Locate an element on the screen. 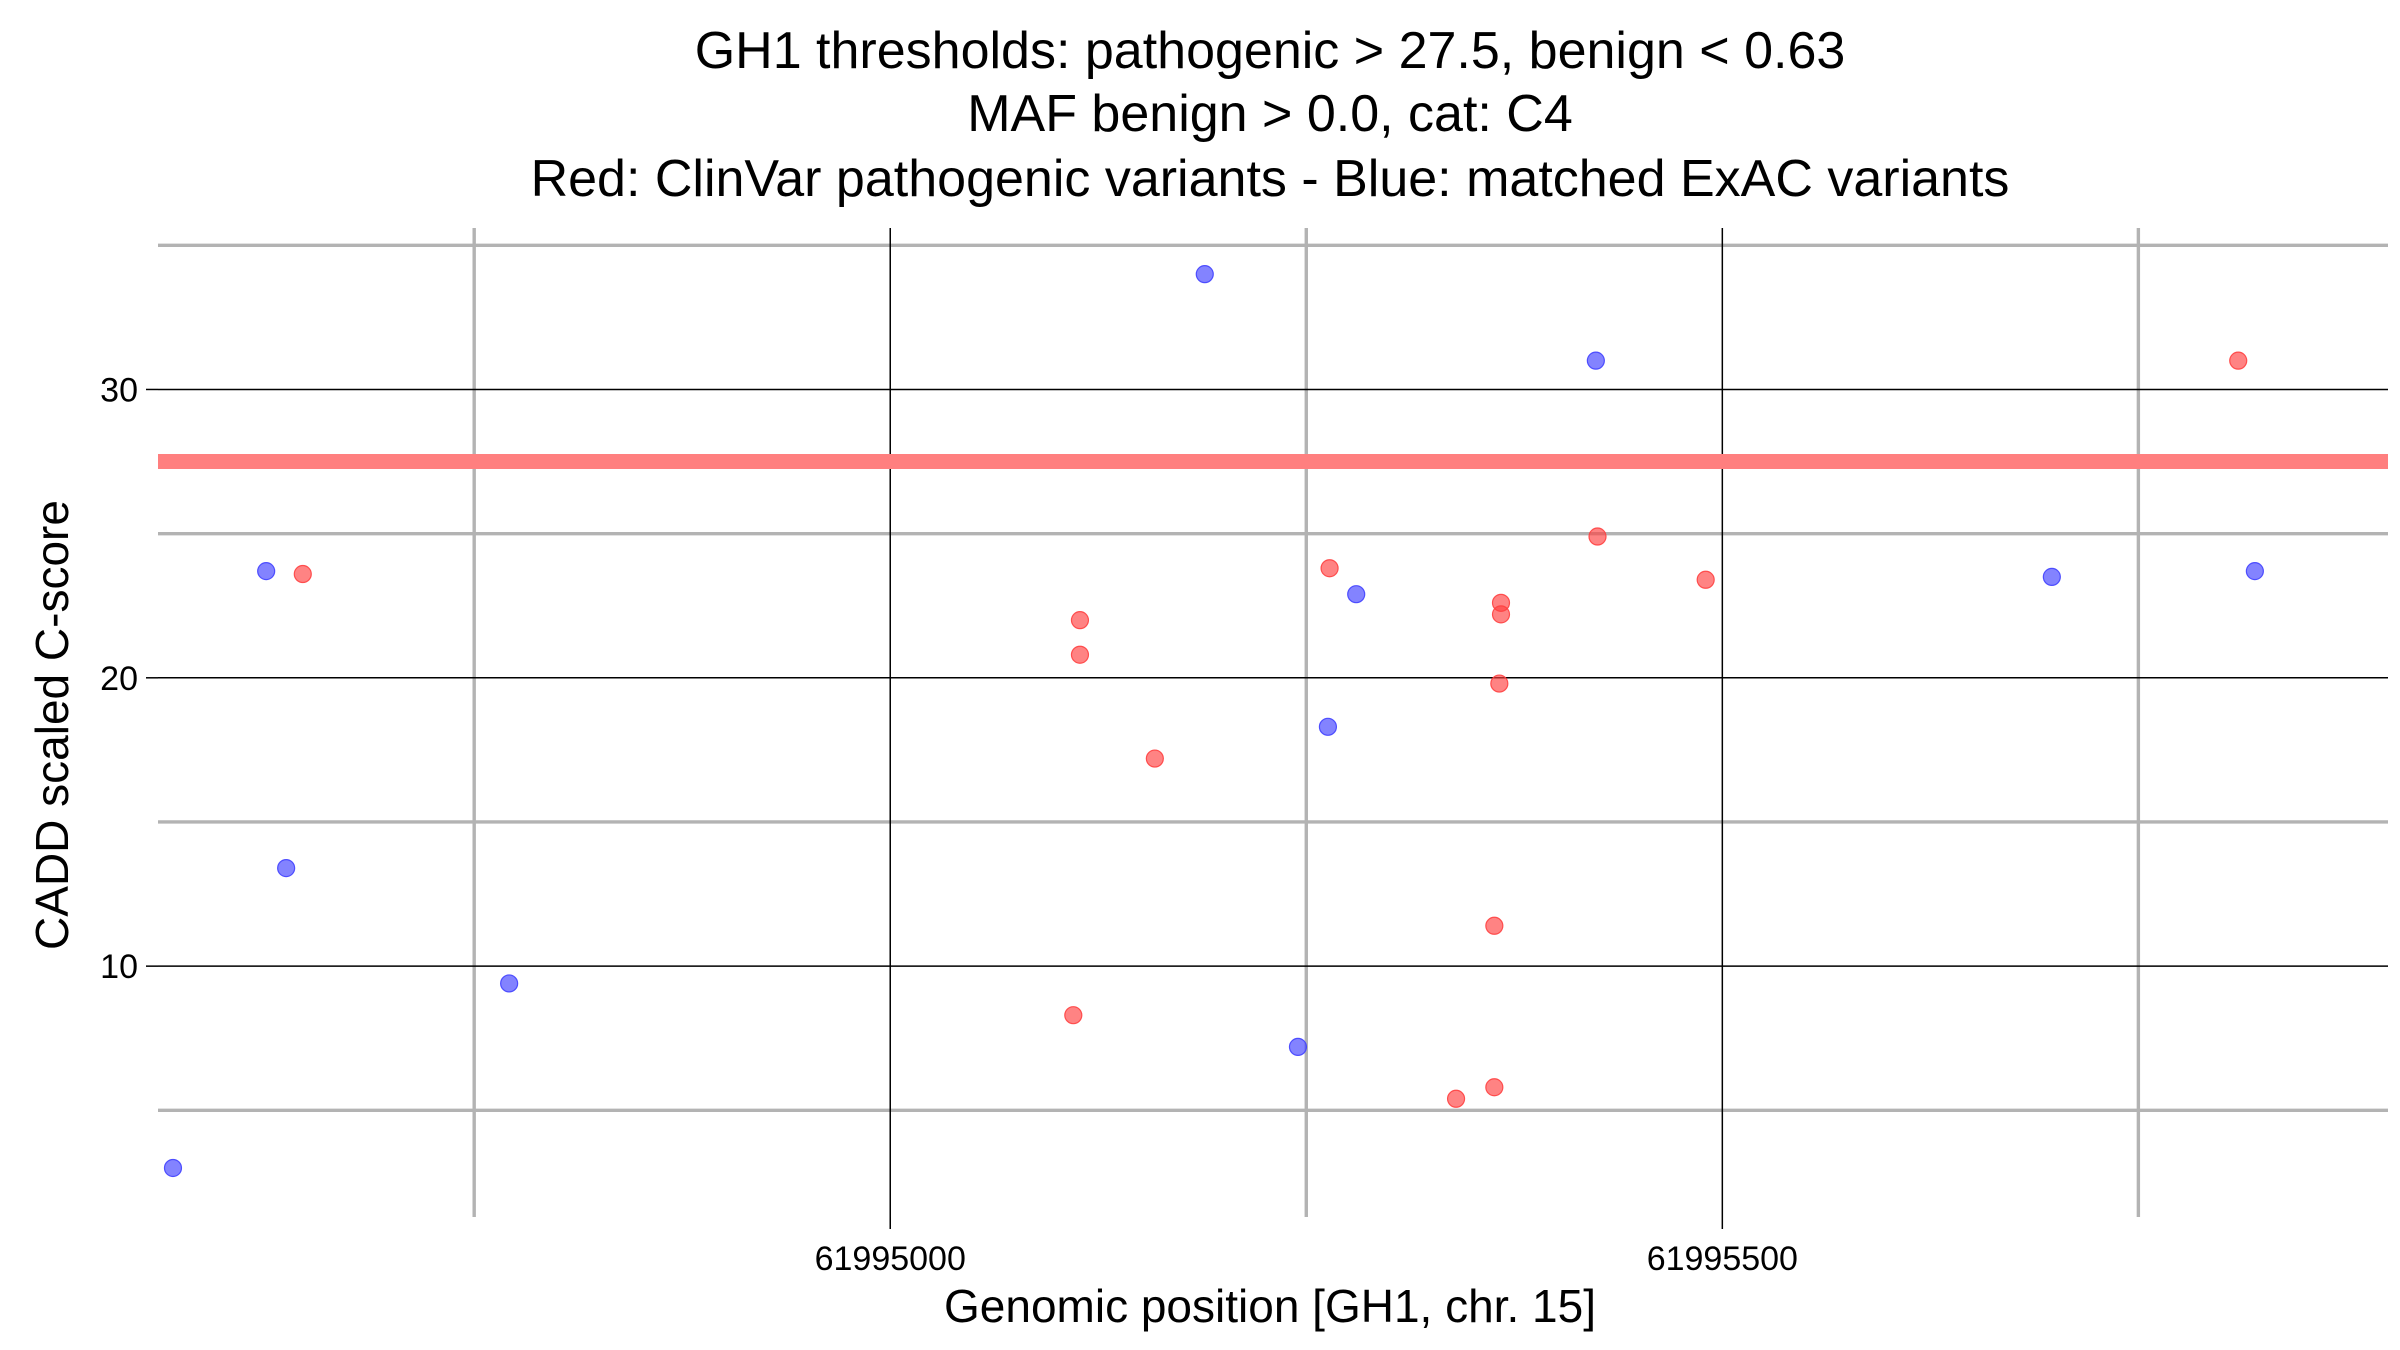  title-line-2: MAF benign > 0.0, cat: C4 is located at coordinates (1270, 114).